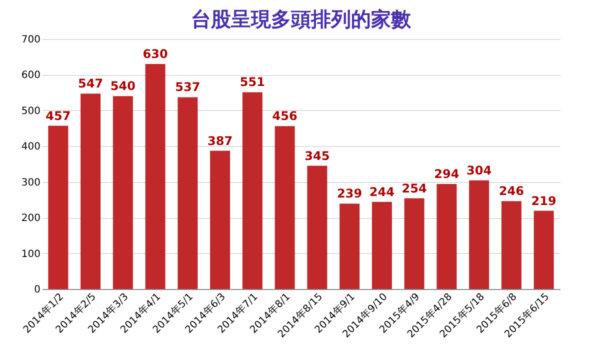  Describe the element at coordinates (381, 191) in the screenshot. I see `data-label: 244` at that location.